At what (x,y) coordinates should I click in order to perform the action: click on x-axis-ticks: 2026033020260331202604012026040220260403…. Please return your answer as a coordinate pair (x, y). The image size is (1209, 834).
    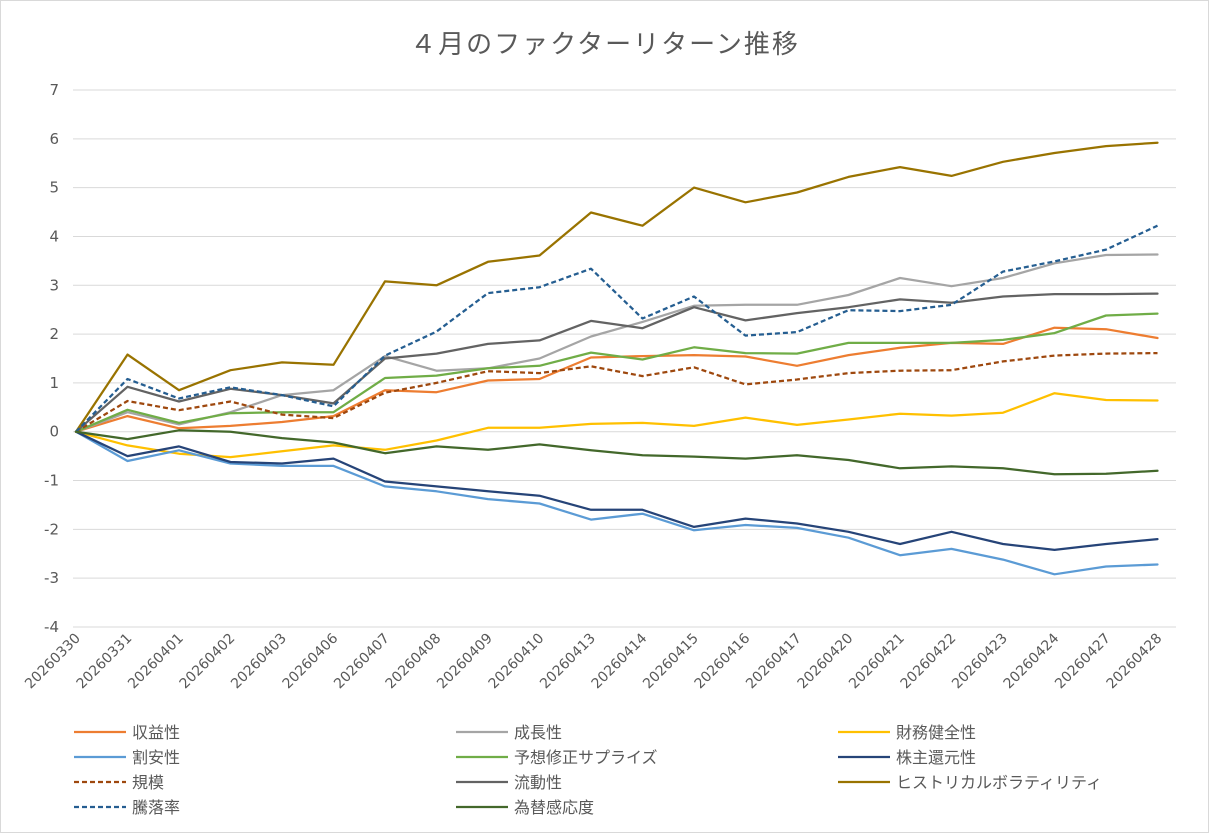
    Looking at the image, I should click on (593, 661).